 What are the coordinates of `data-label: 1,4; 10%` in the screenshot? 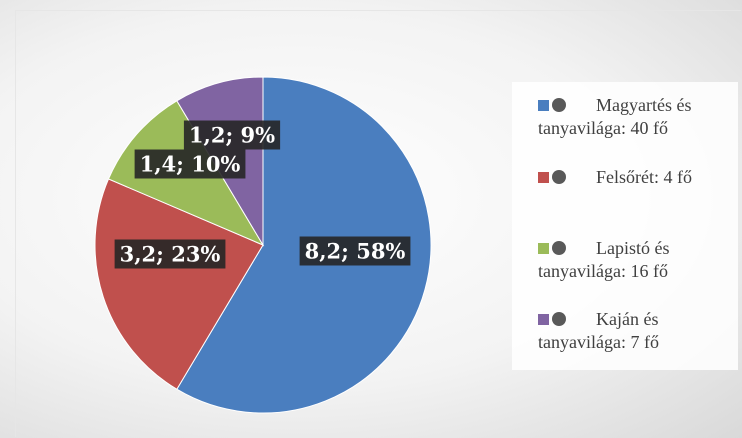 It's located at (190, 164).